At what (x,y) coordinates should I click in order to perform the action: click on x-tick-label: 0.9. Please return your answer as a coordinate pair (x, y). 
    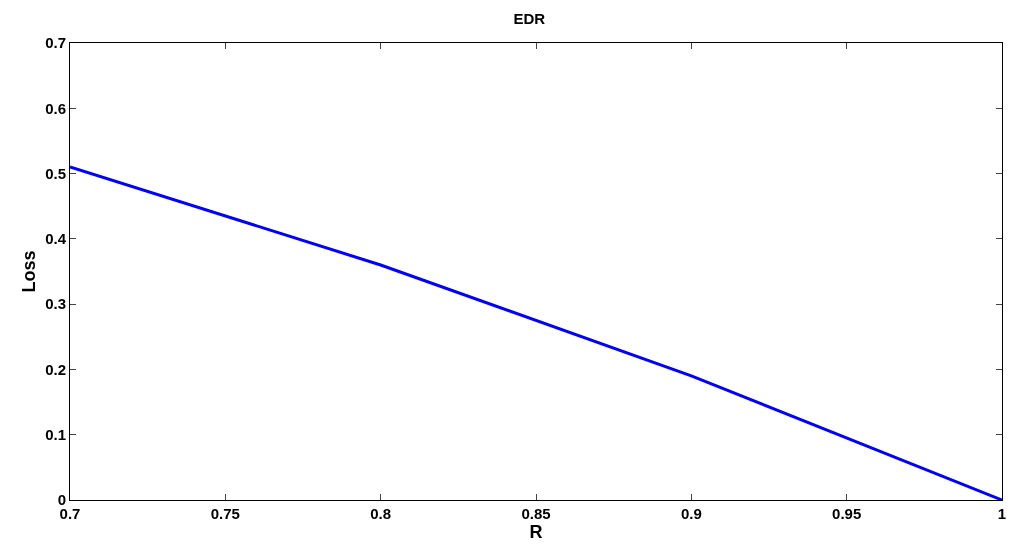
    Looking at the image, I should click on (691, 513).